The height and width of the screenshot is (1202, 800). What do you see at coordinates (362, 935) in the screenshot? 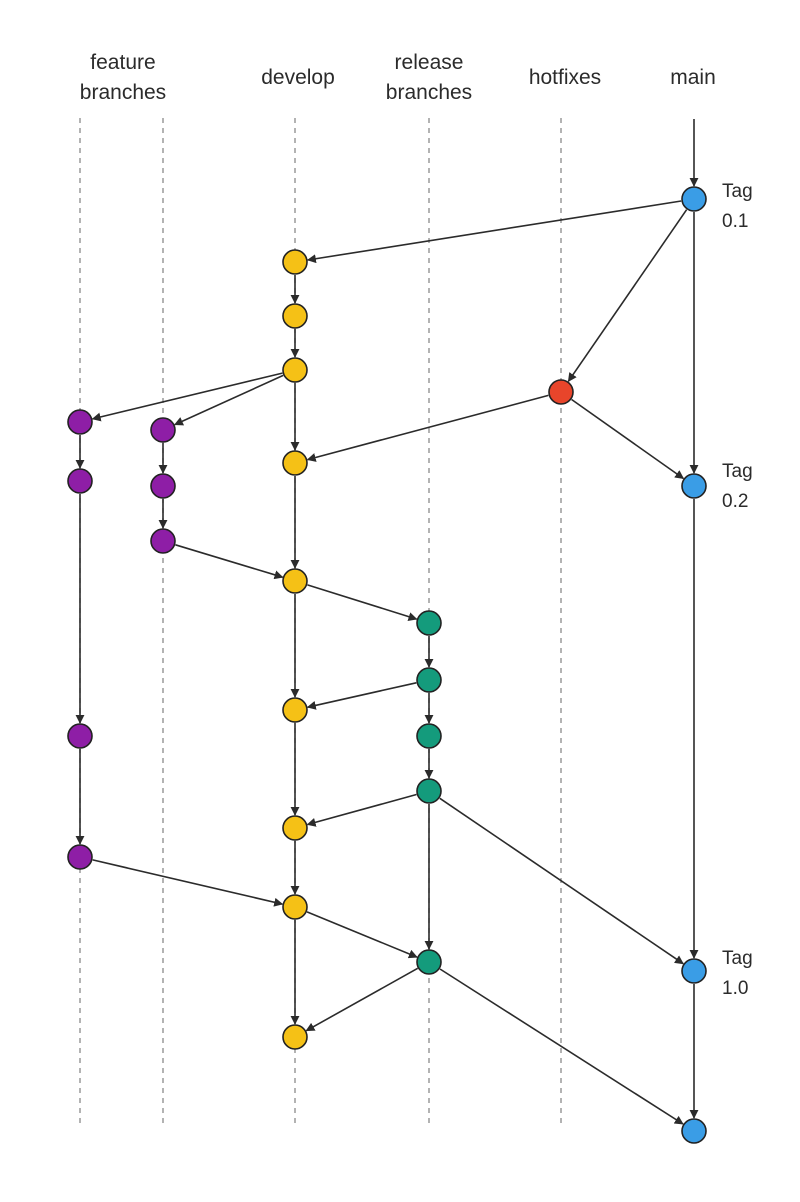
I see `edge-d8-to-r5` at bounding box center [362, 935].